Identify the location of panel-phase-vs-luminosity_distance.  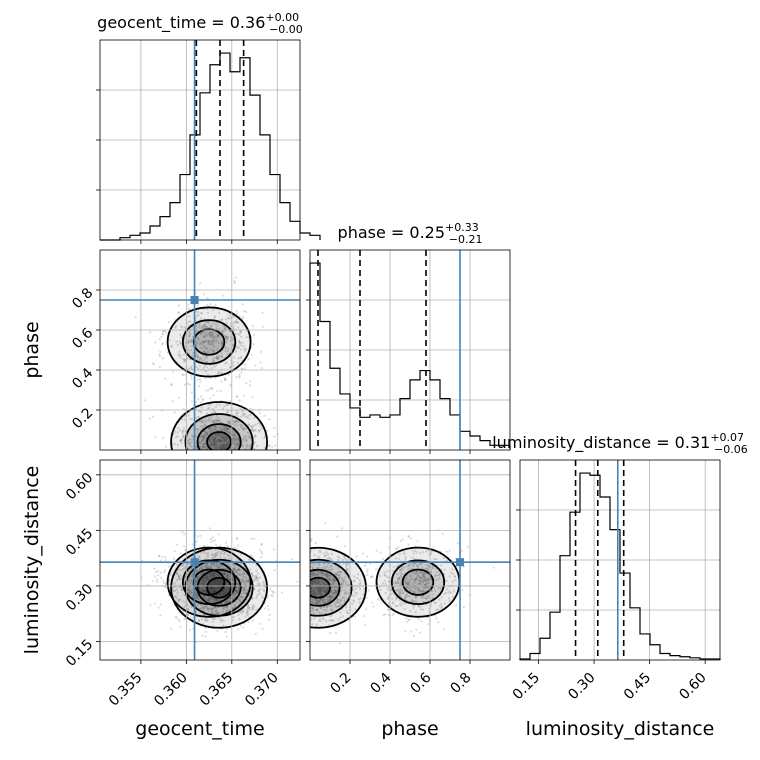
(399, 561).